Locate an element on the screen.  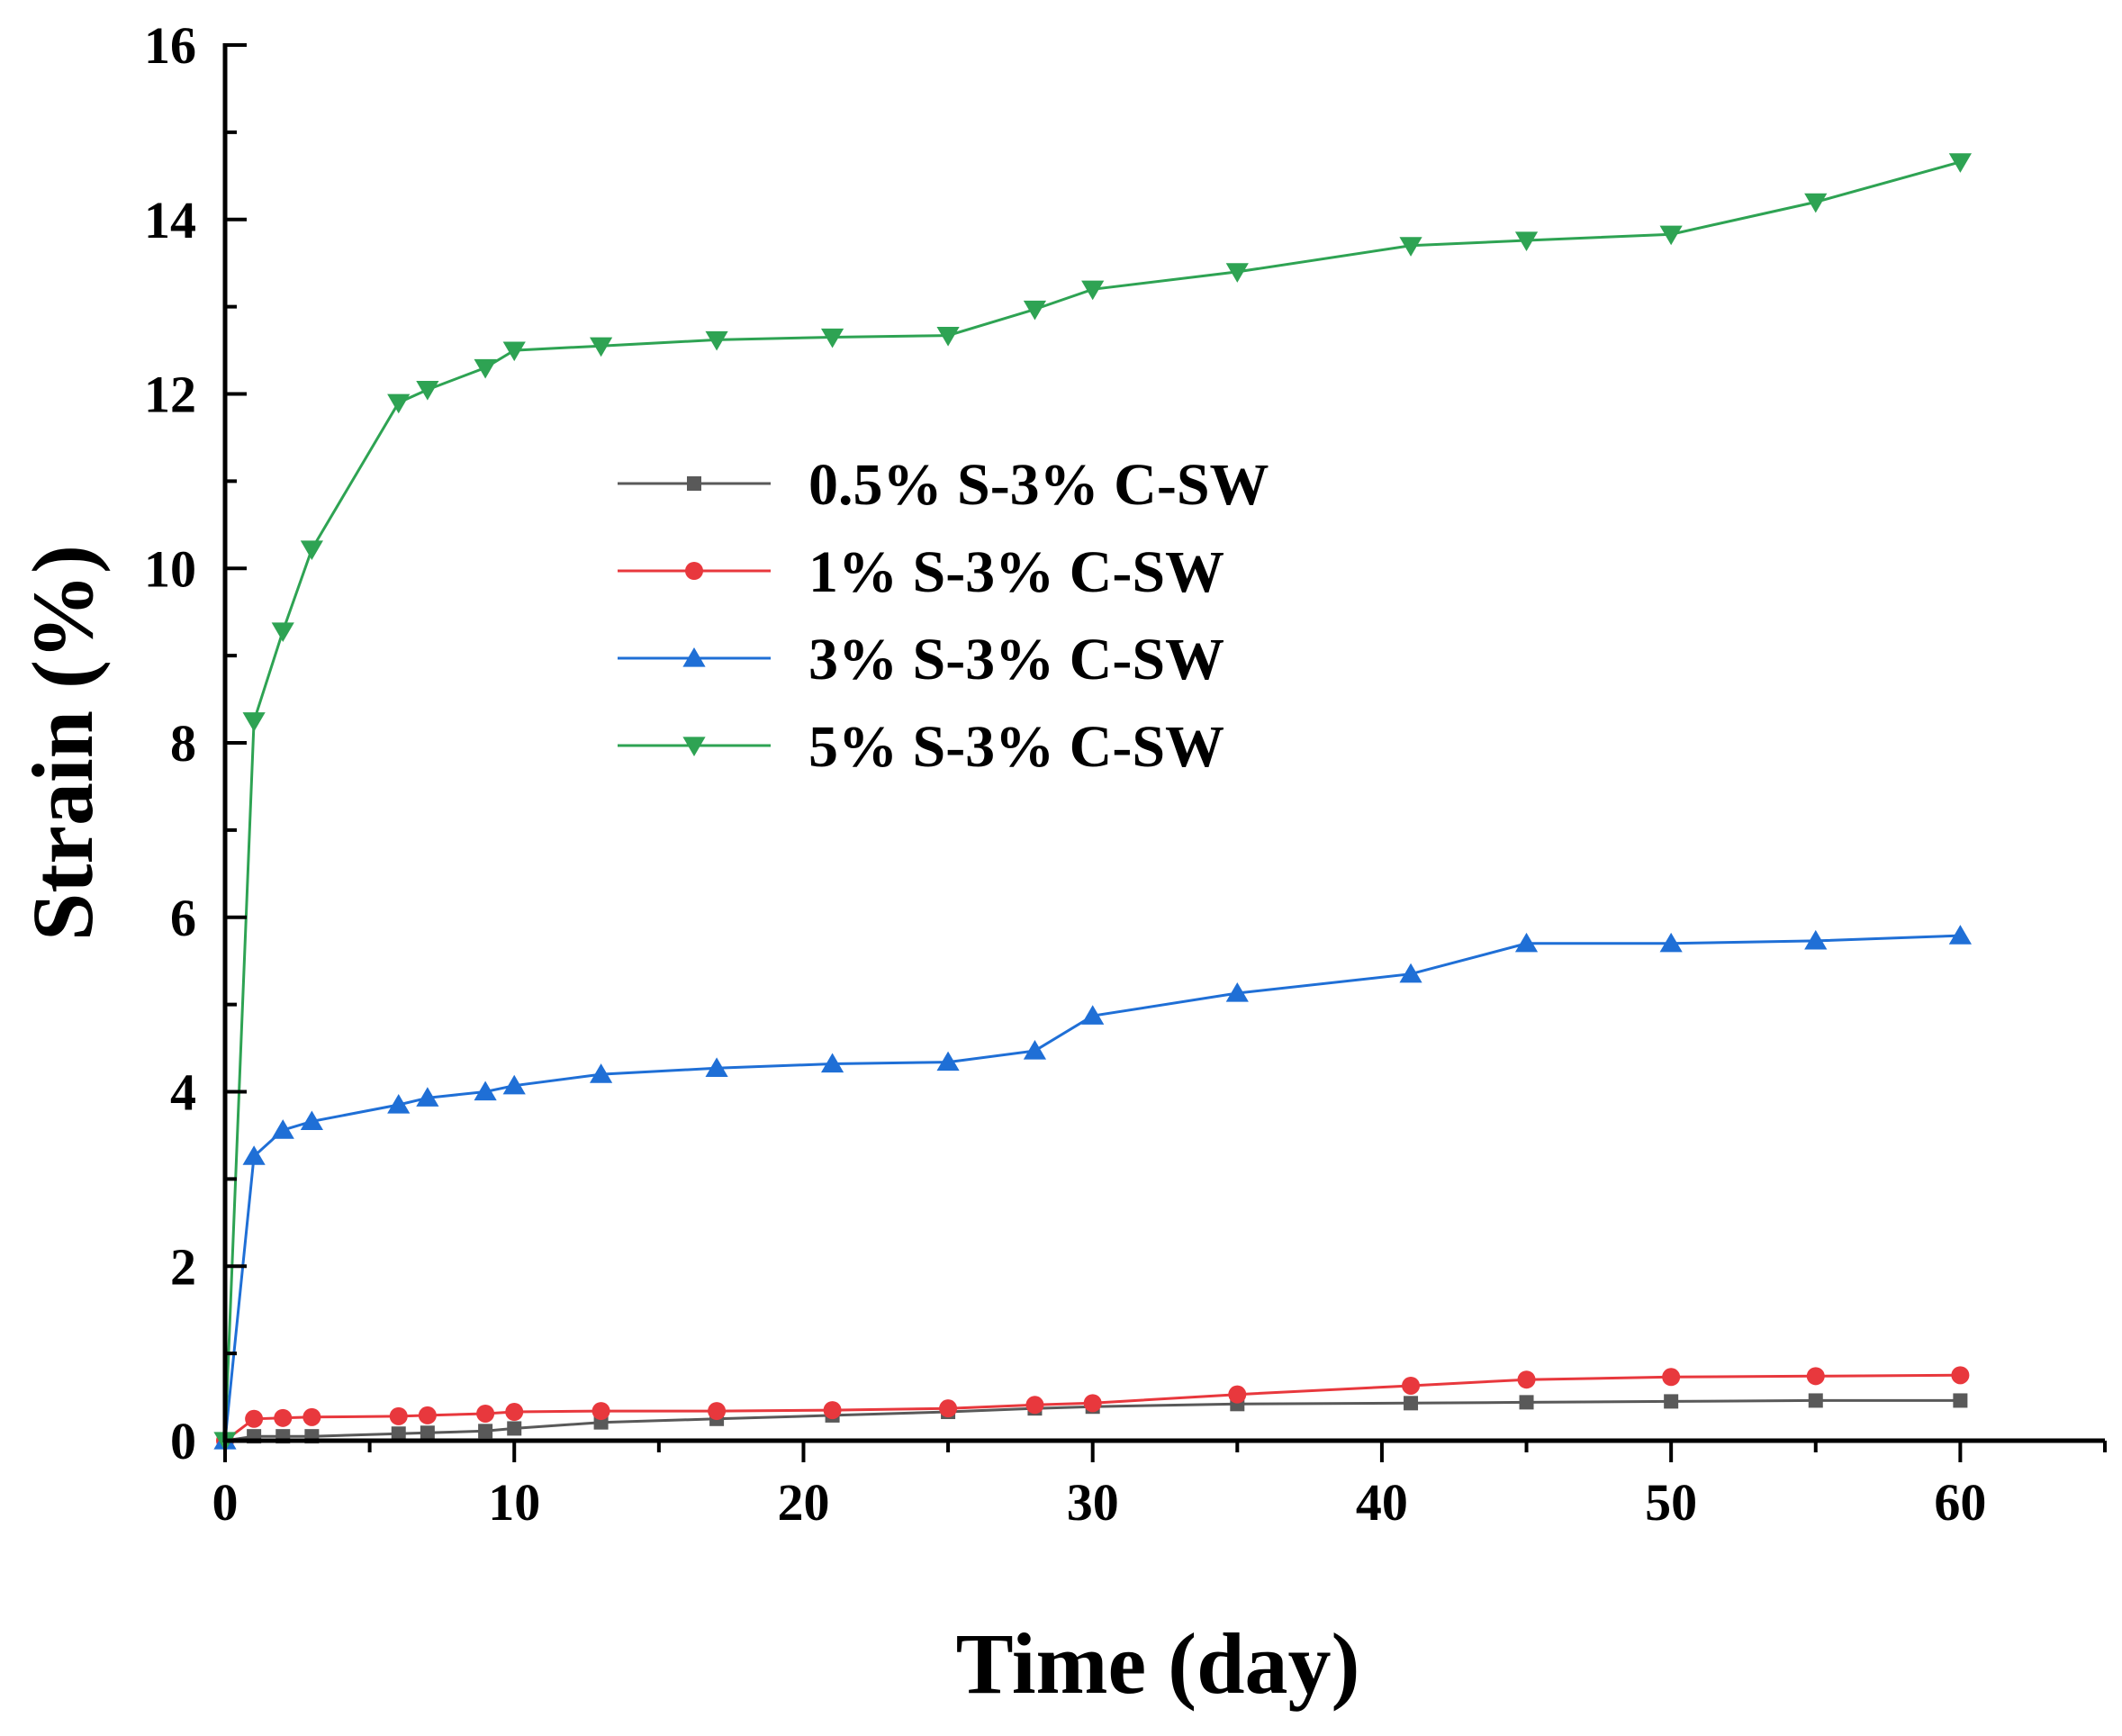
y-tick-label: 6 is located at coordinates (183, 918).